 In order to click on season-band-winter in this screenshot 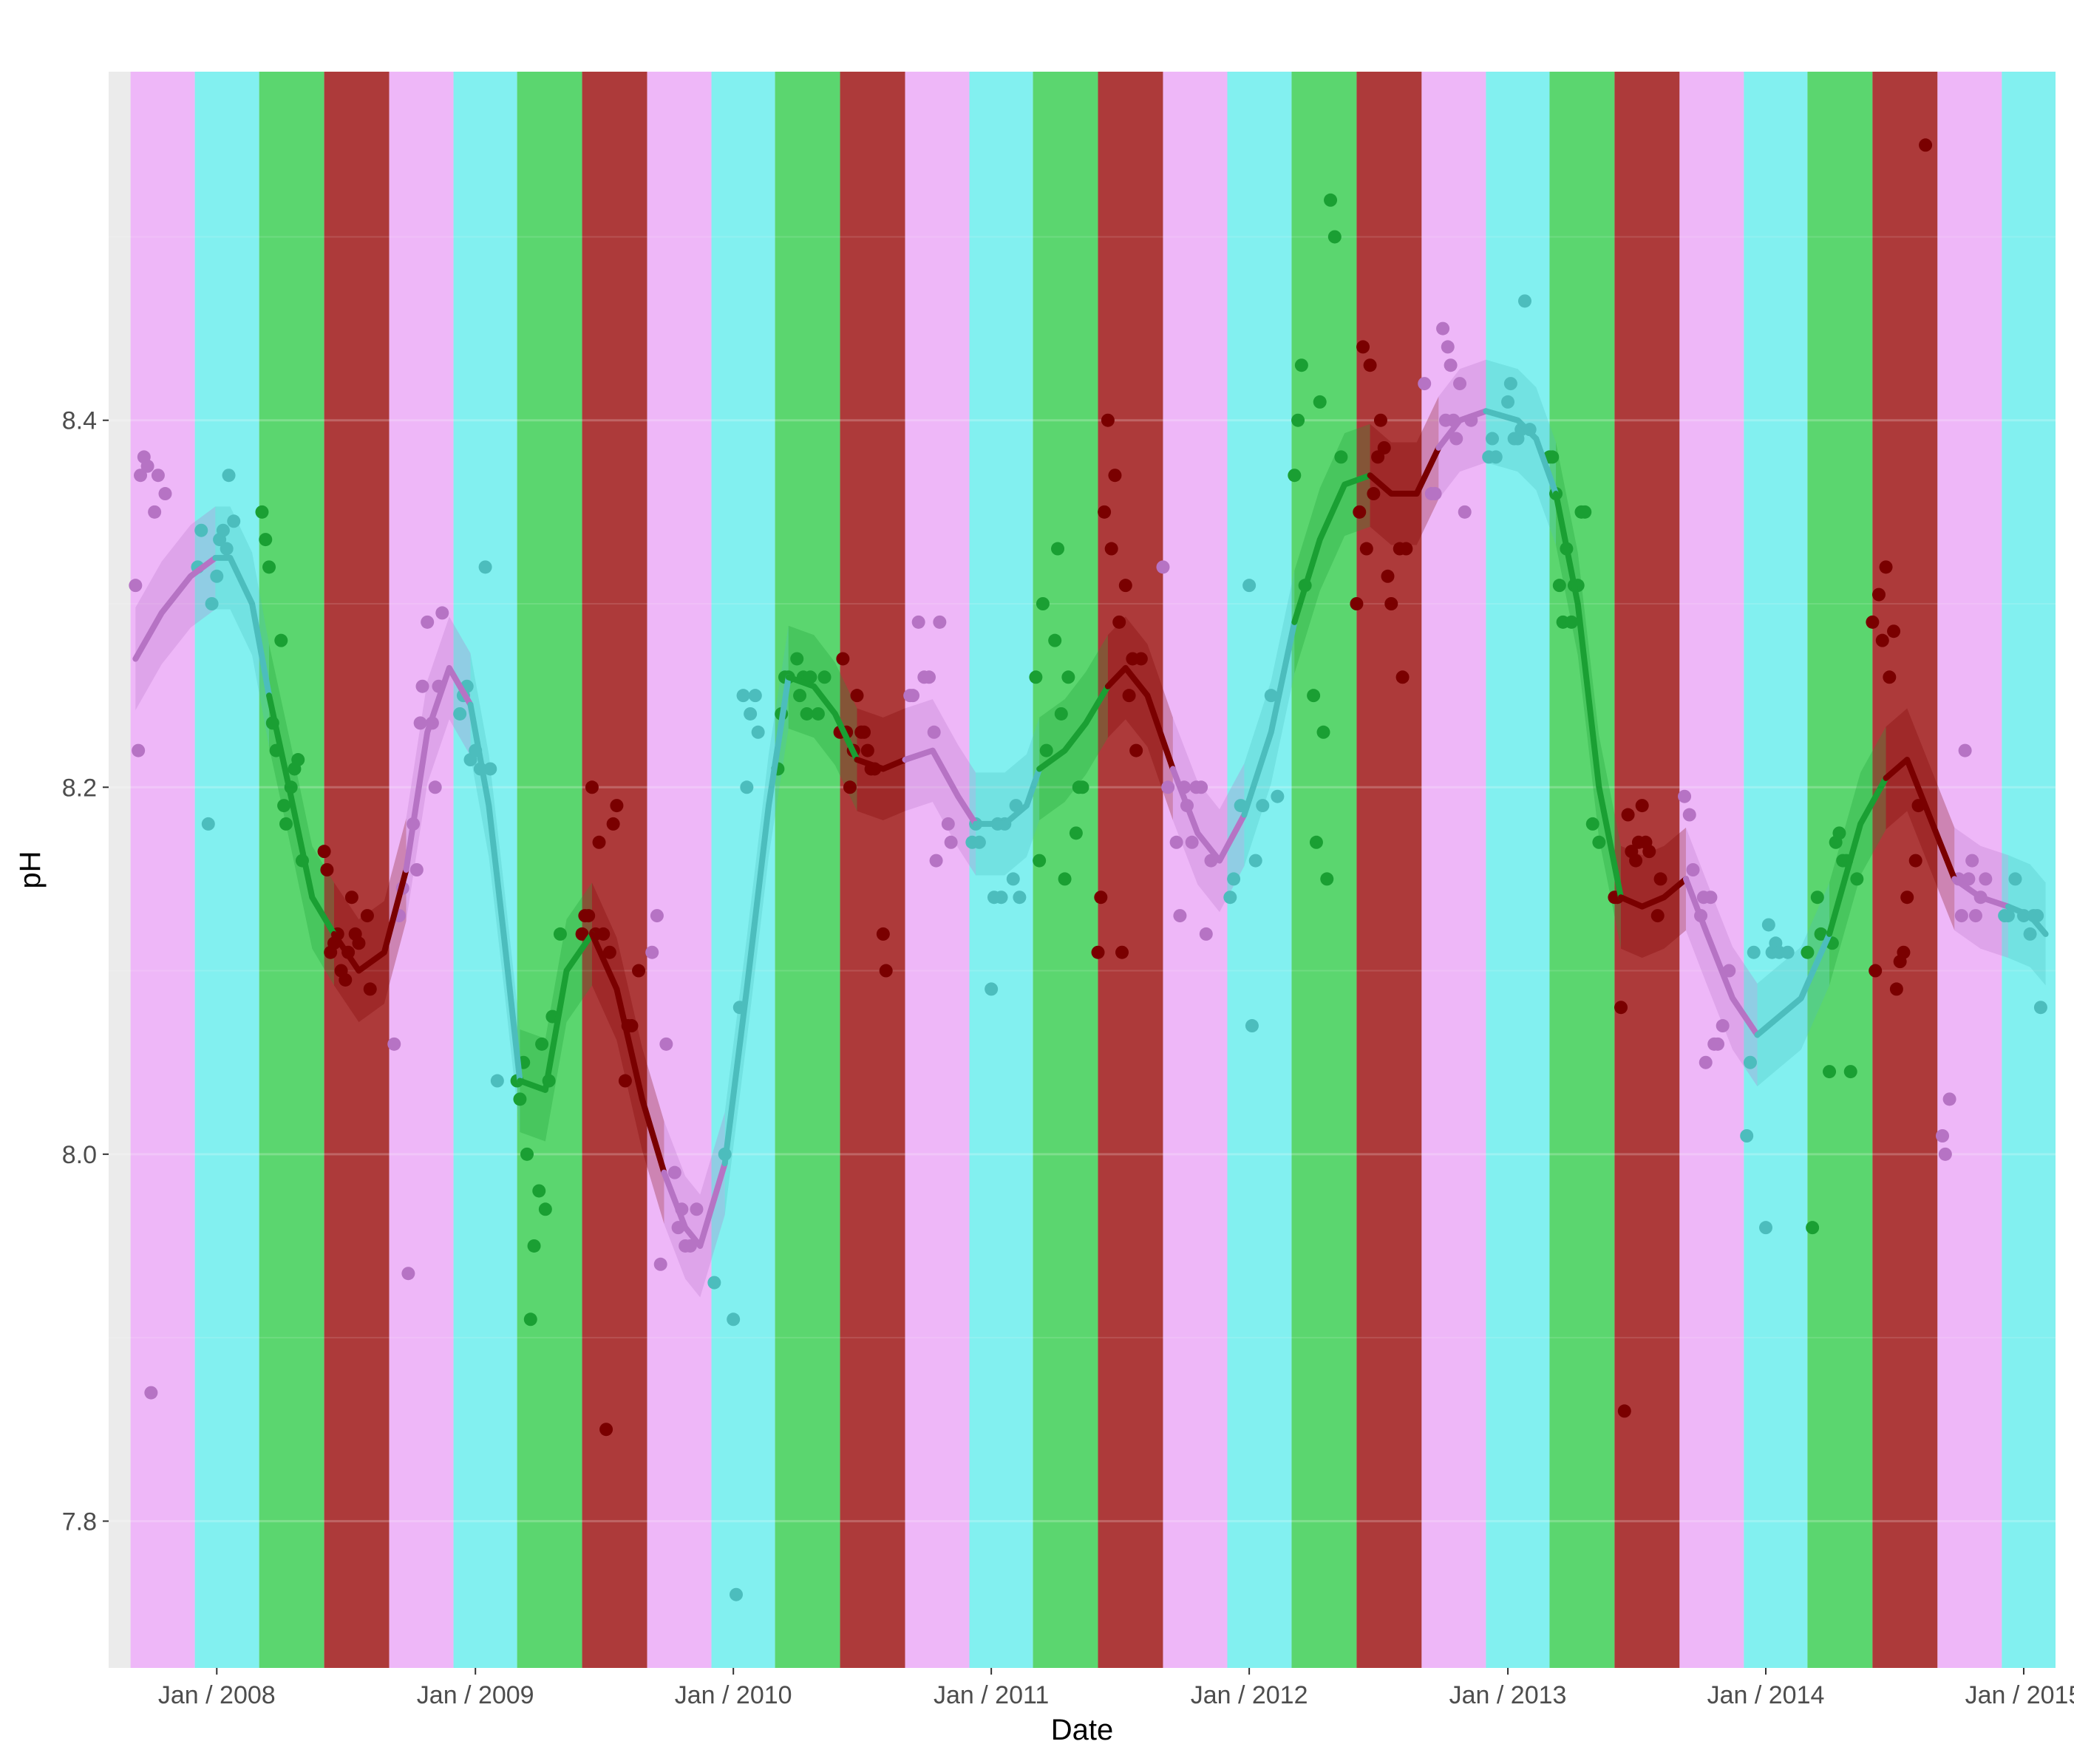, I will do `click(485, 870)`.